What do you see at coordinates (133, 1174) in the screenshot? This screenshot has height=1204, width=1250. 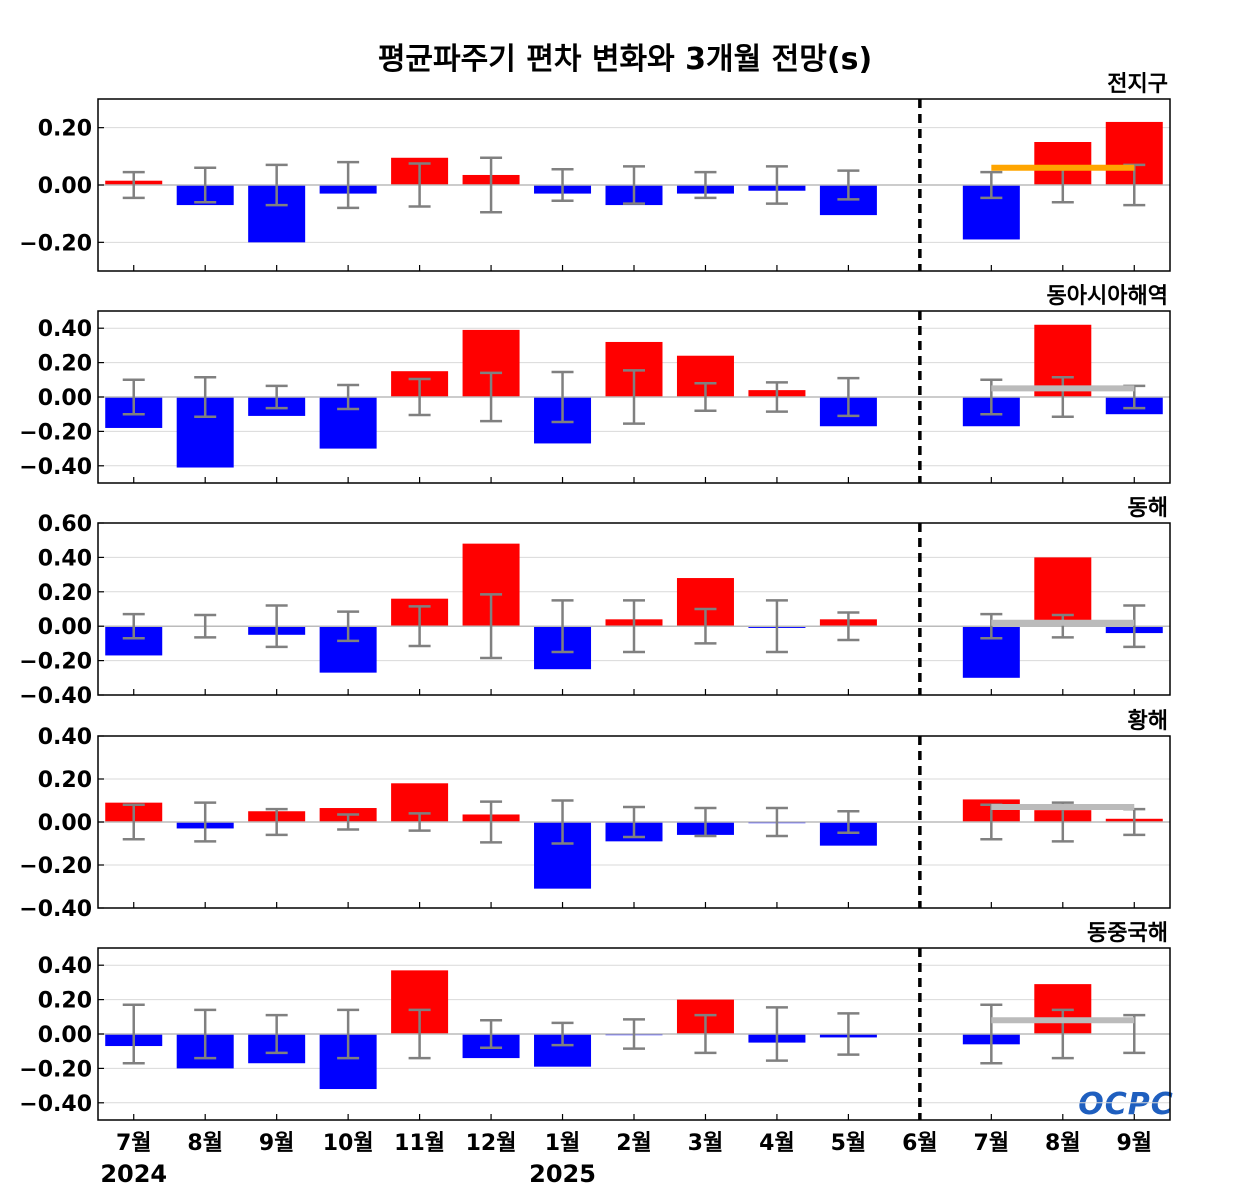 I see `year-label: 2024` at bounding box center [133, 1174].